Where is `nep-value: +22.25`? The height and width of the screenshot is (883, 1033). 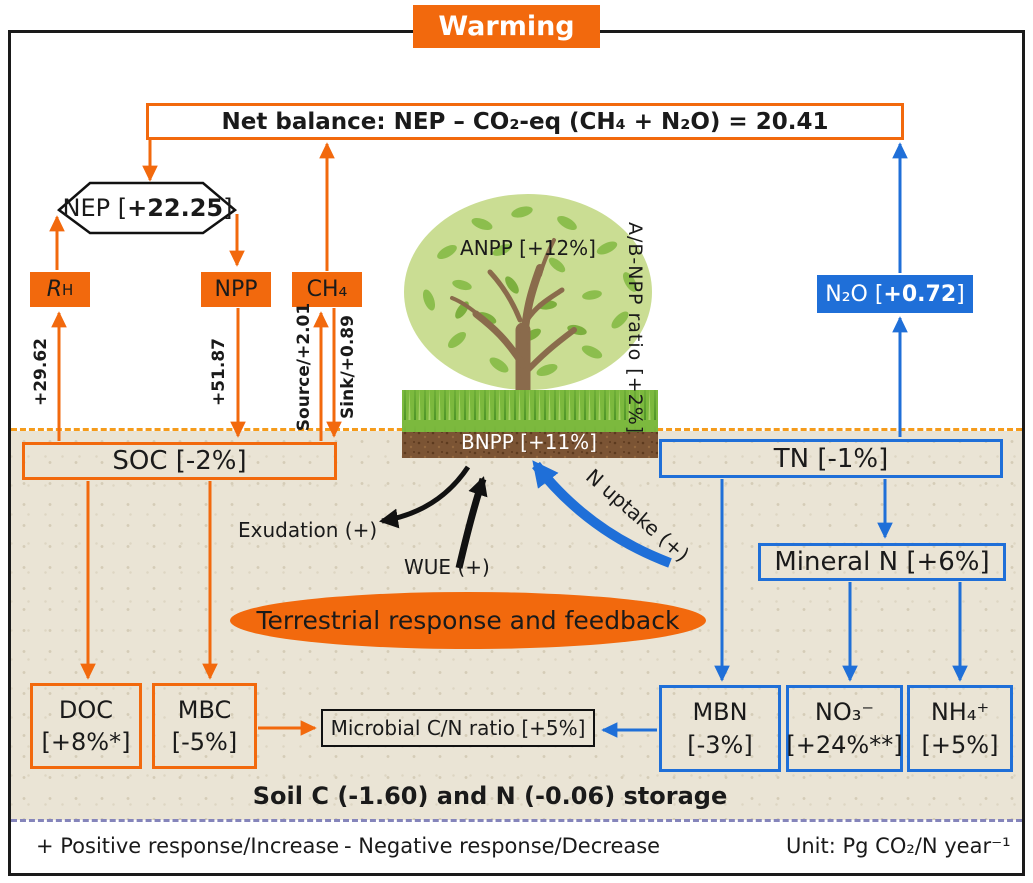 nep-value: +22.25 is located at coordinates (175, 208).